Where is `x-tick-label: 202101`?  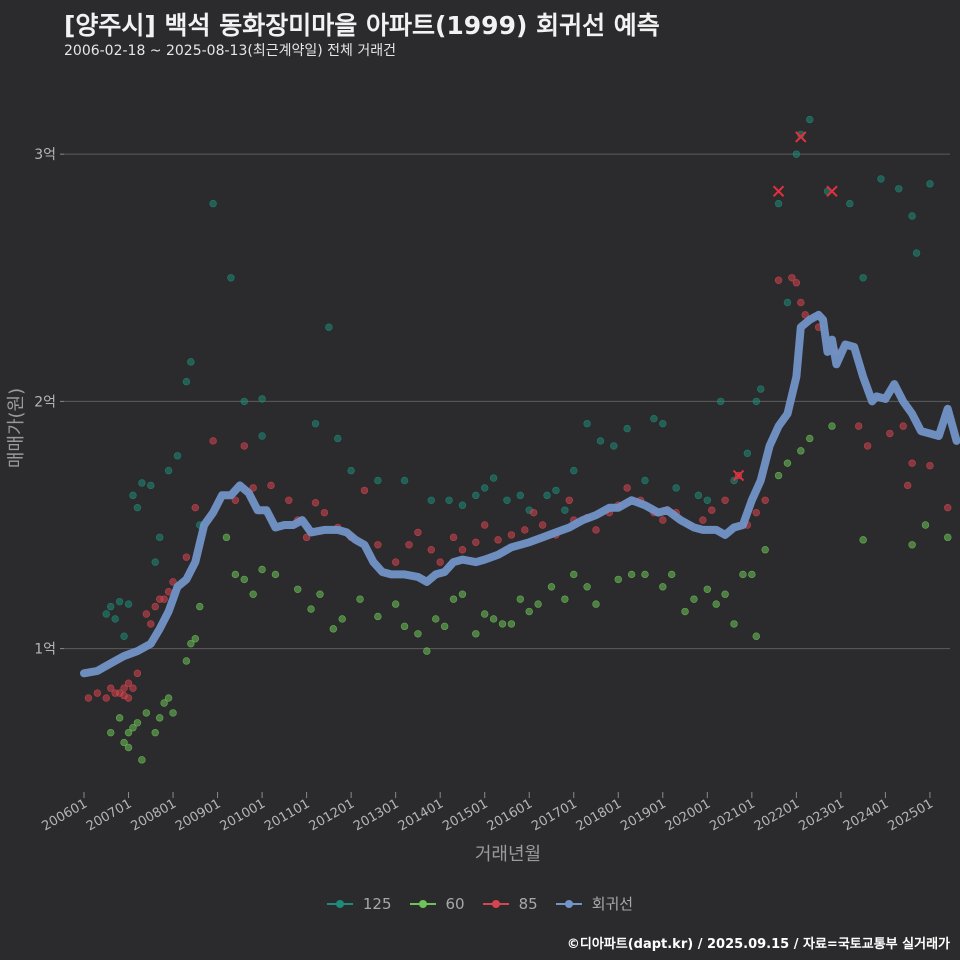
x-tick-label: 202101 is located at coordinates (732, 815).